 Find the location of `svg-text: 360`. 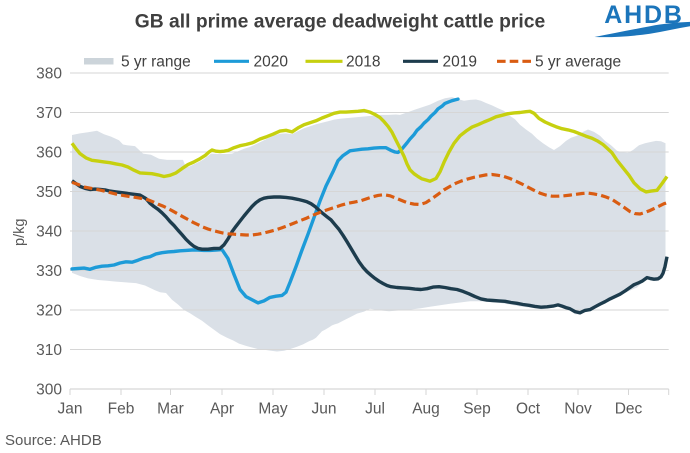

svg-text: 360 is located at coordinates (49, 153).